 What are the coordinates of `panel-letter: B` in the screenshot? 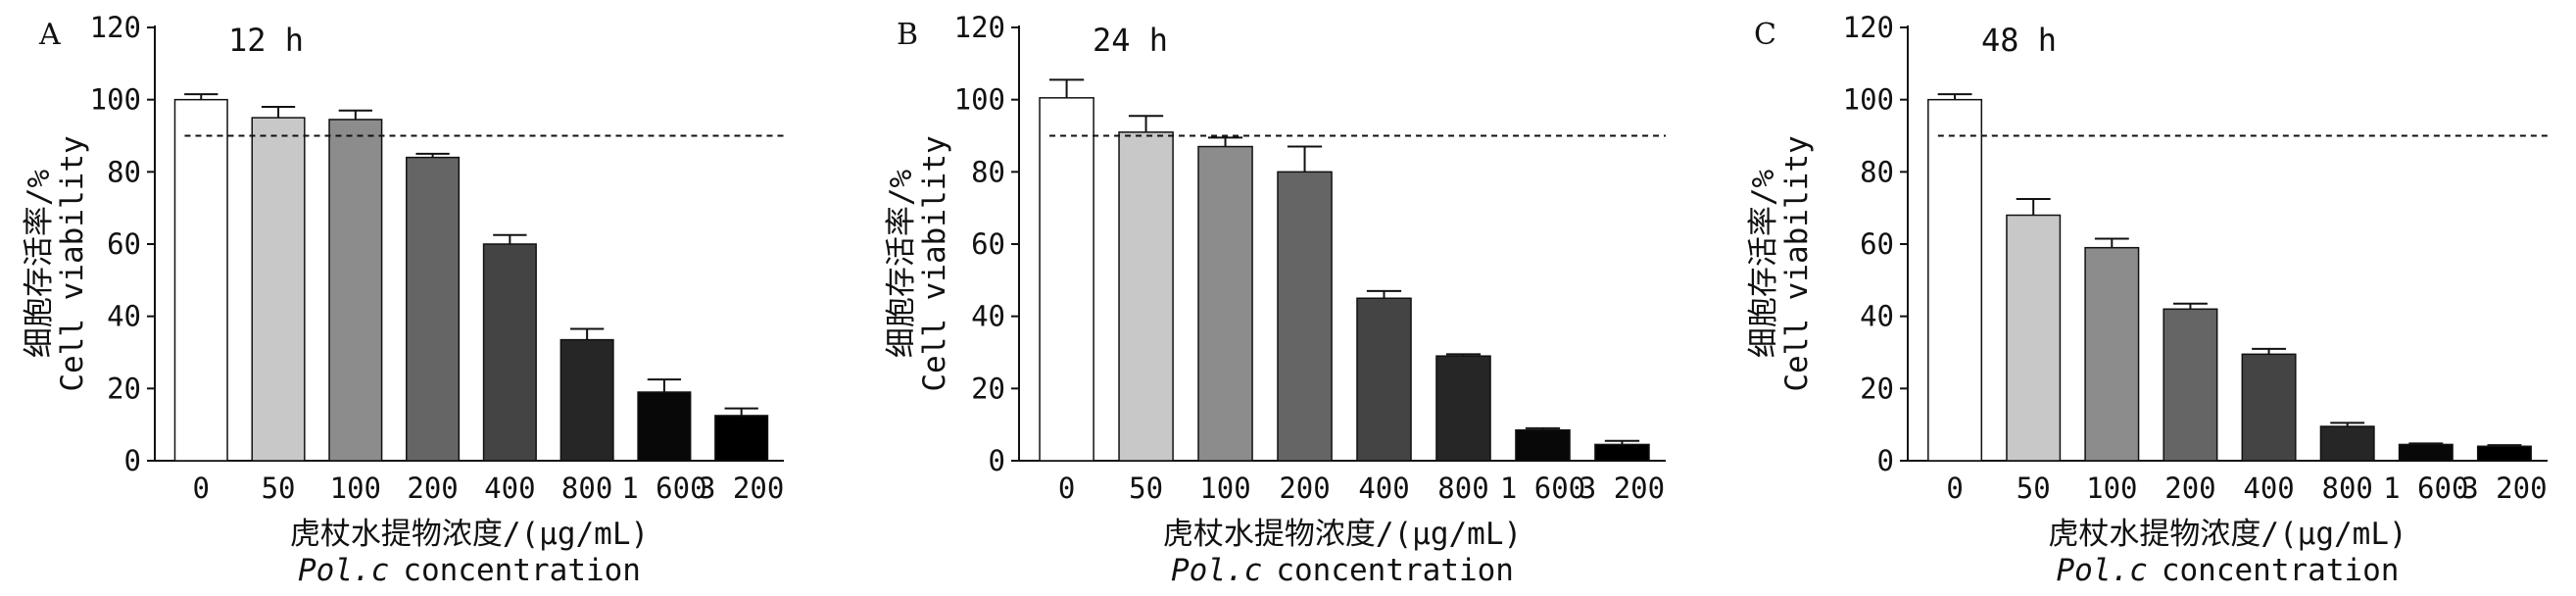 It's located at (907, 35).